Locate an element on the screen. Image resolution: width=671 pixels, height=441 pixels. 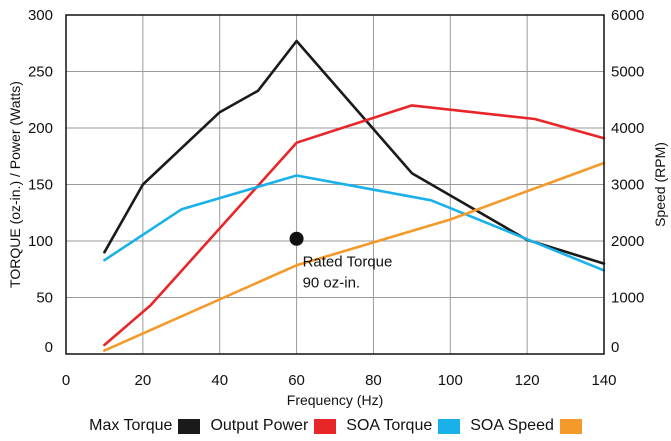
y-left-axis-ticks: 0 50 100 150 200 250 300 is located at coordinates (40, 181).